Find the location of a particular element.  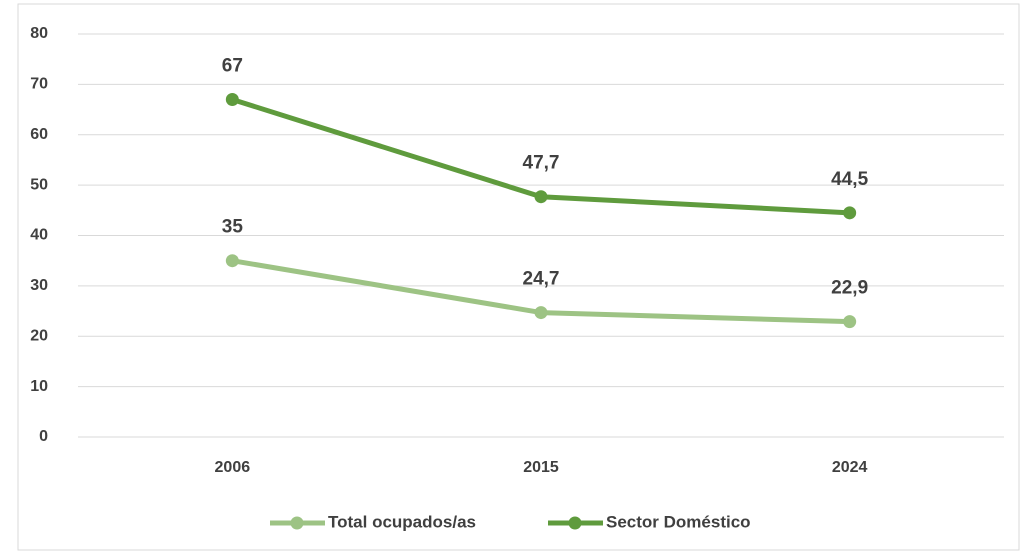

y-tick-label: 0 is located at coordinates (43, 436).